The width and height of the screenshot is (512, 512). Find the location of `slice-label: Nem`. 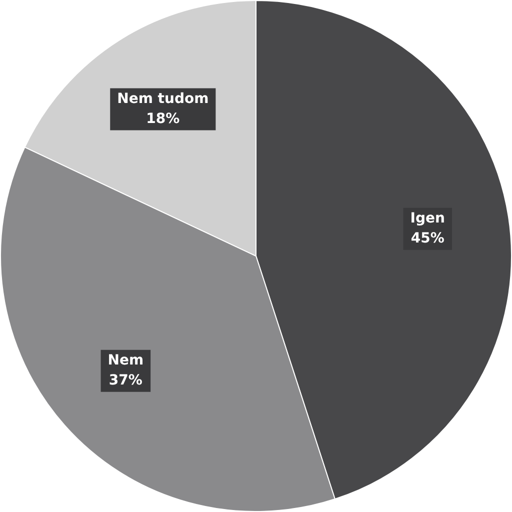

slice-label: Nem is located at coordinates (126, 360).